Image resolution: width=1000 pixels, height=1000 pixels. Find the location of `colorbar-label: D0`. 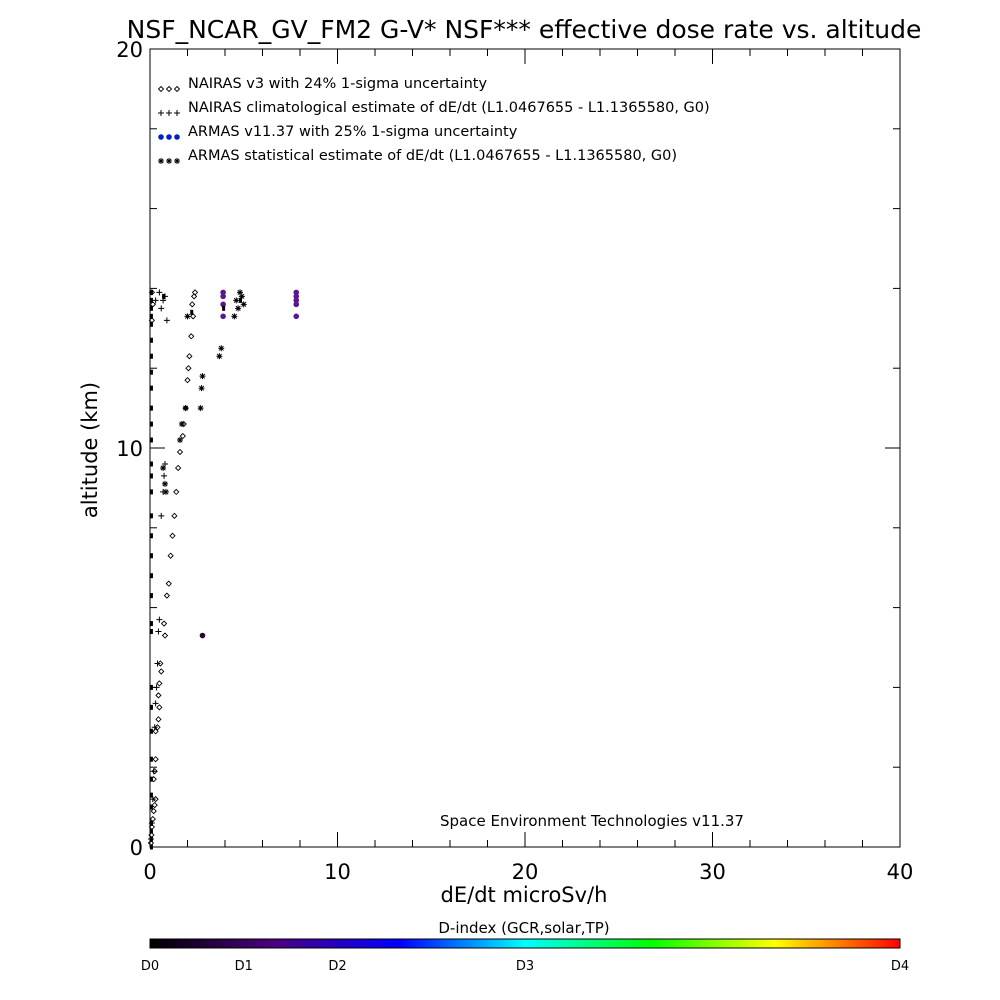

colorbar-label: D0 is located at coordinates (150, 966).